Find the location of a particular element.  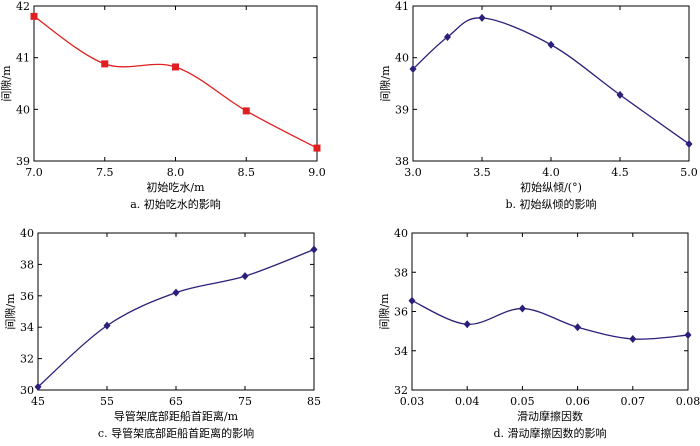

x-tick-label: 85 is located at coordinates (314, 401).